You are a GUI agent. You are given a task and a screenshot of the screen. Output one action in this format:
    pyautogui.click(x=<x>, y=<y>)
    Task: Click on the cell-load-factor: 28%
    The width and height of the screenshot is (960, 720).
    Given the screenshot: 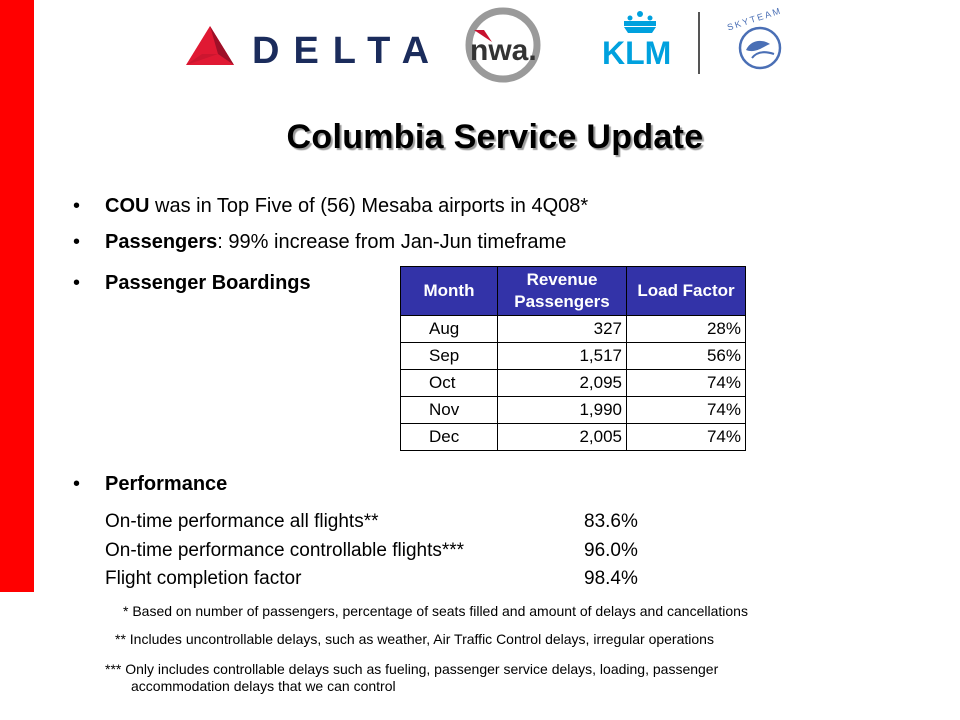 What is the action you would take?
    pyautogui.click(x=686, y=329)
    